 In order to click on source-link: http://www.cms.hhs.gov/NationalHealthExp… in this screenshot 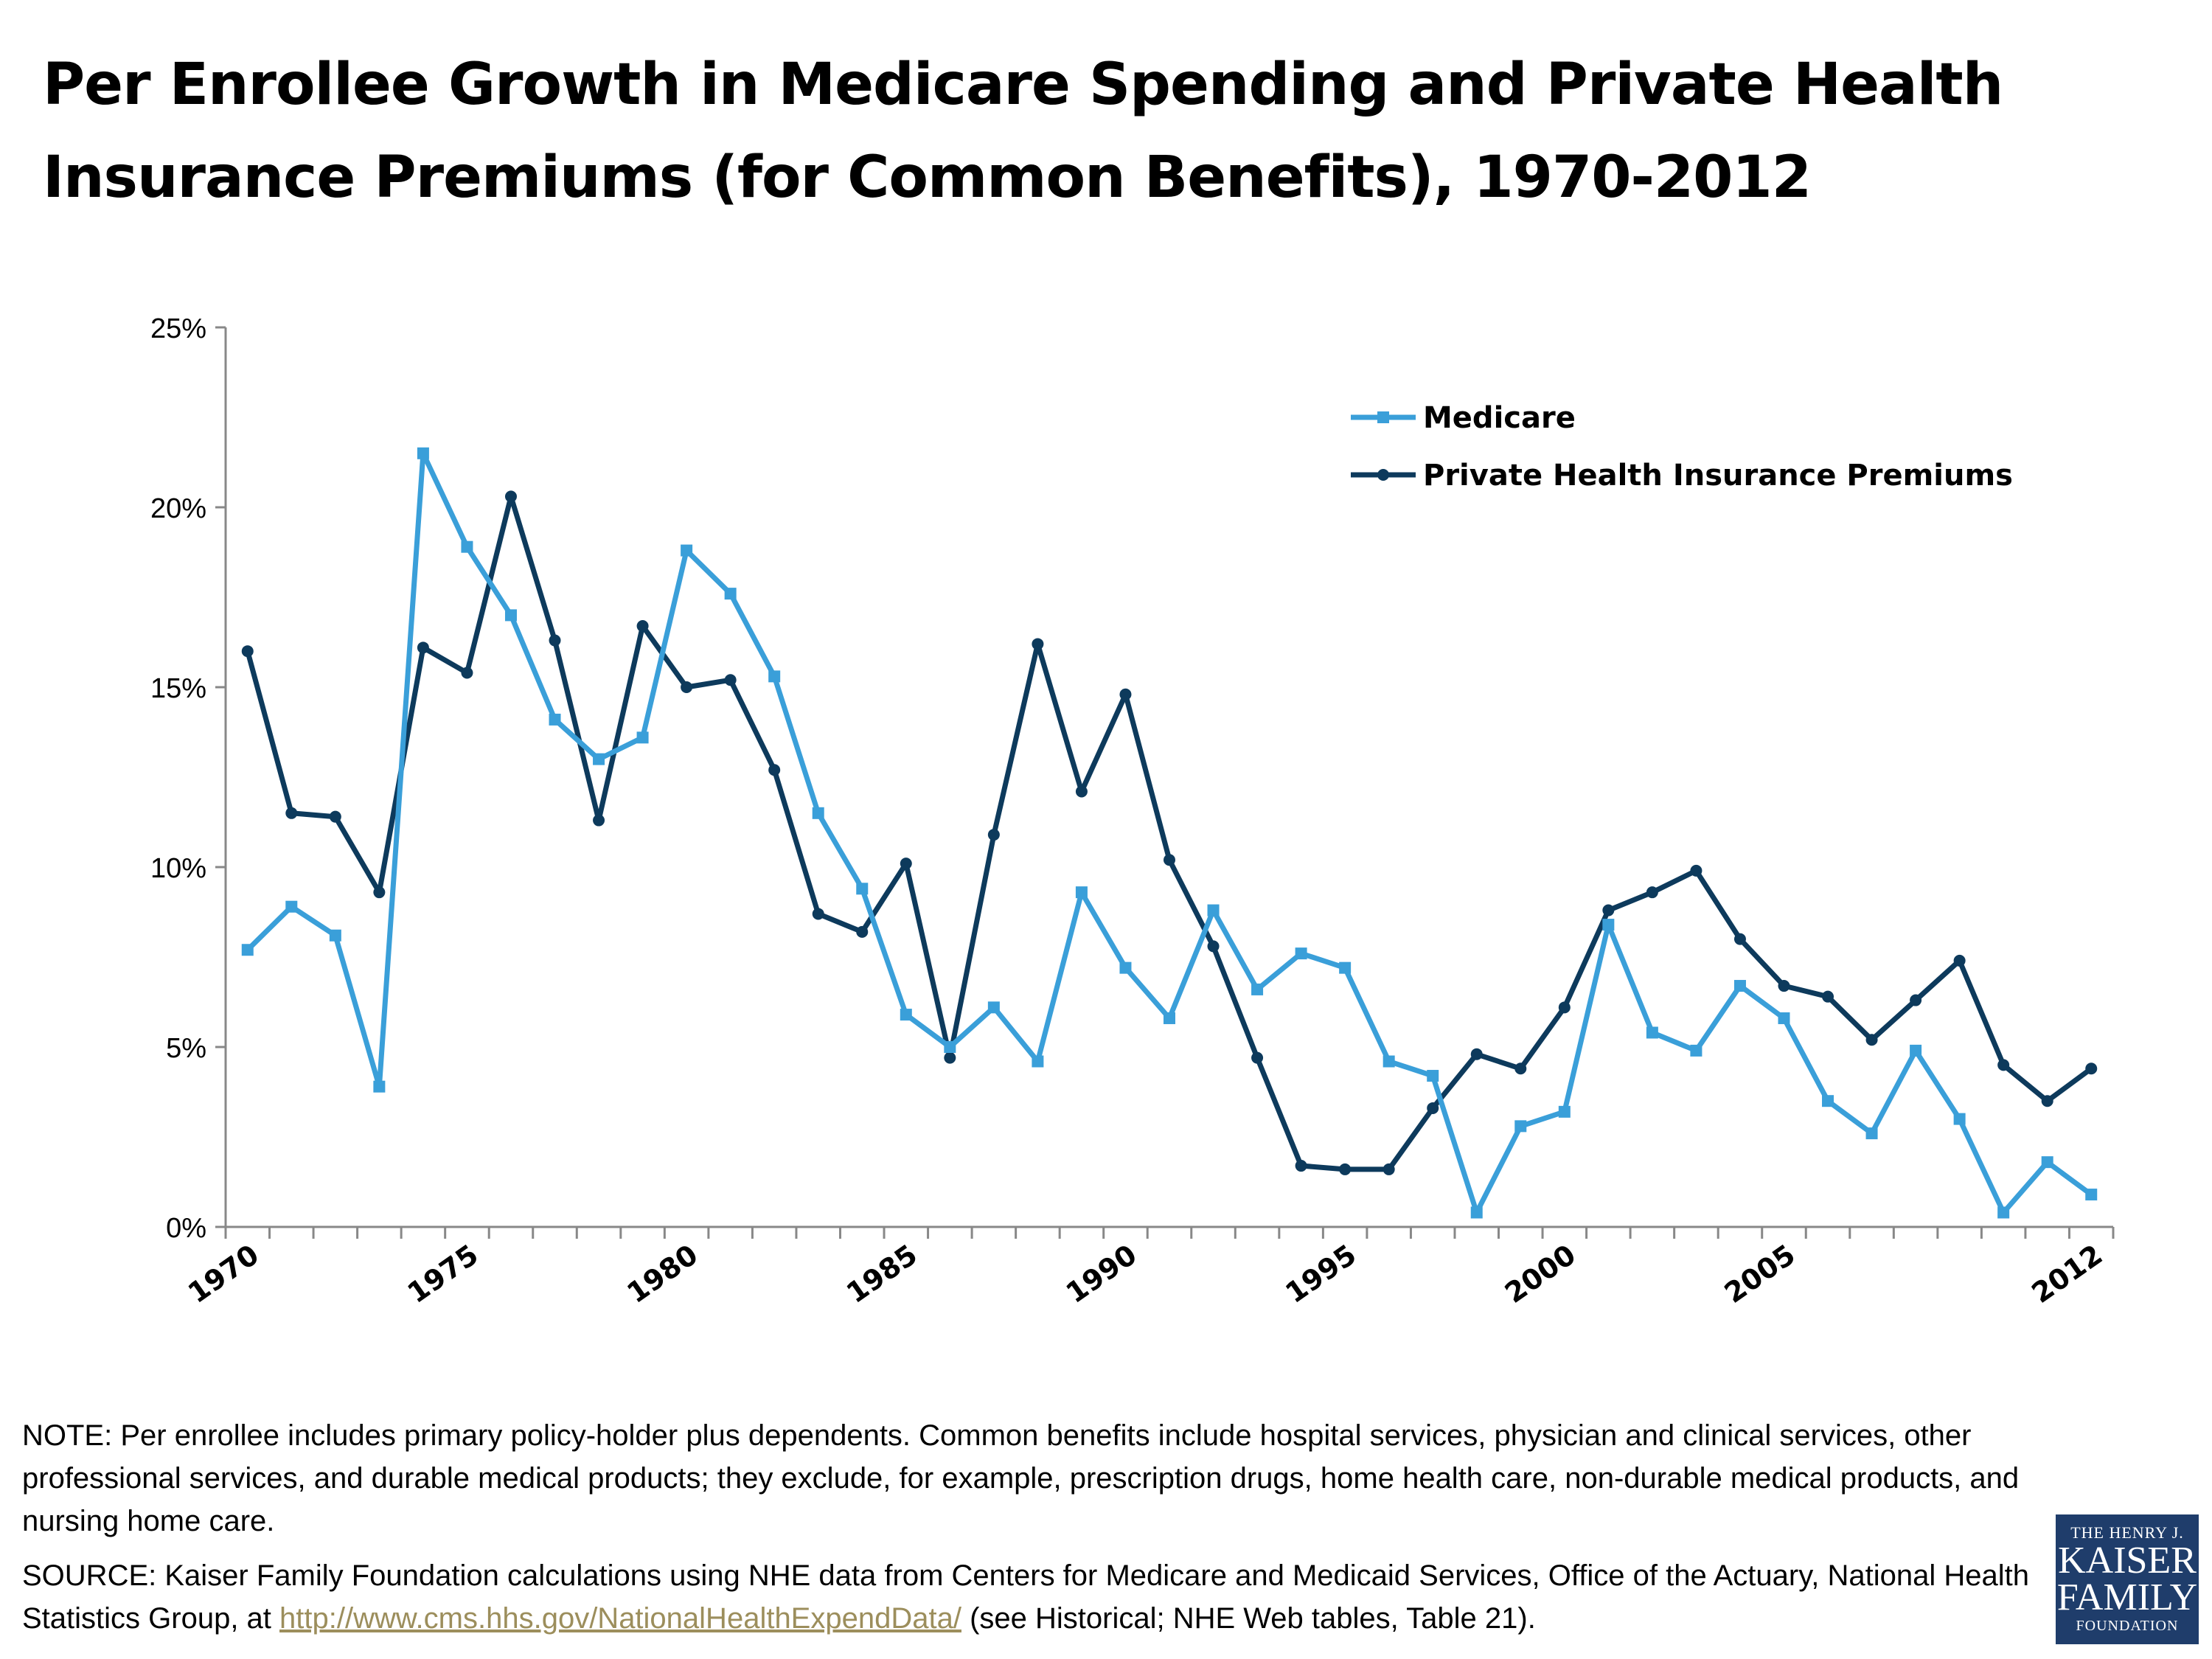, I will do `click(620, 1618)`.